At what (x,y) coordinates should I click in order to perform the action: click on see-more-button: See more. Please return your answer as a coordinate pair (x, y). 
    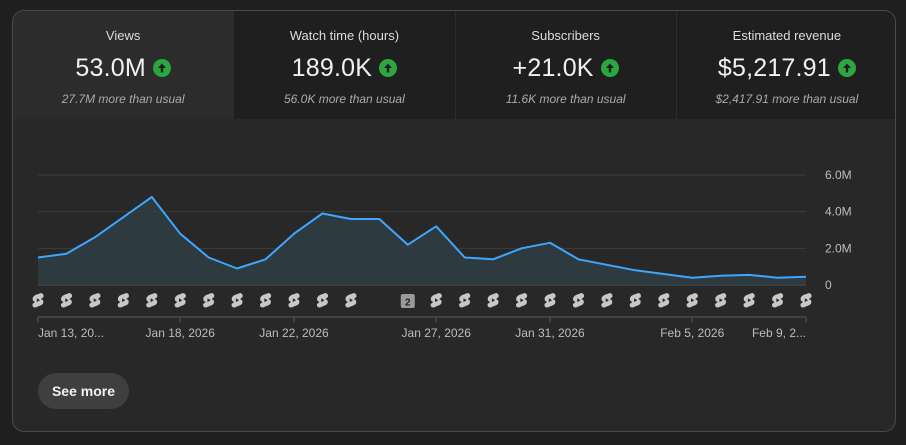
    Looking at the image, I should click on (83, 391).